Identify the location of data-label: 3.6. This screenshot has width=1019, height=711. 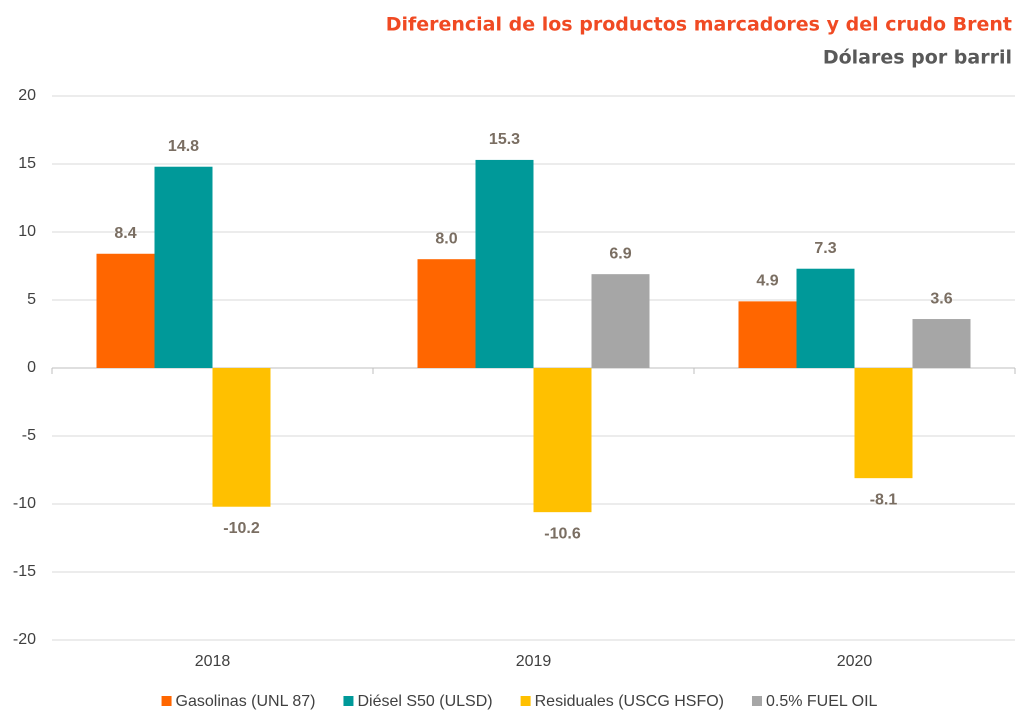
(941, 298).